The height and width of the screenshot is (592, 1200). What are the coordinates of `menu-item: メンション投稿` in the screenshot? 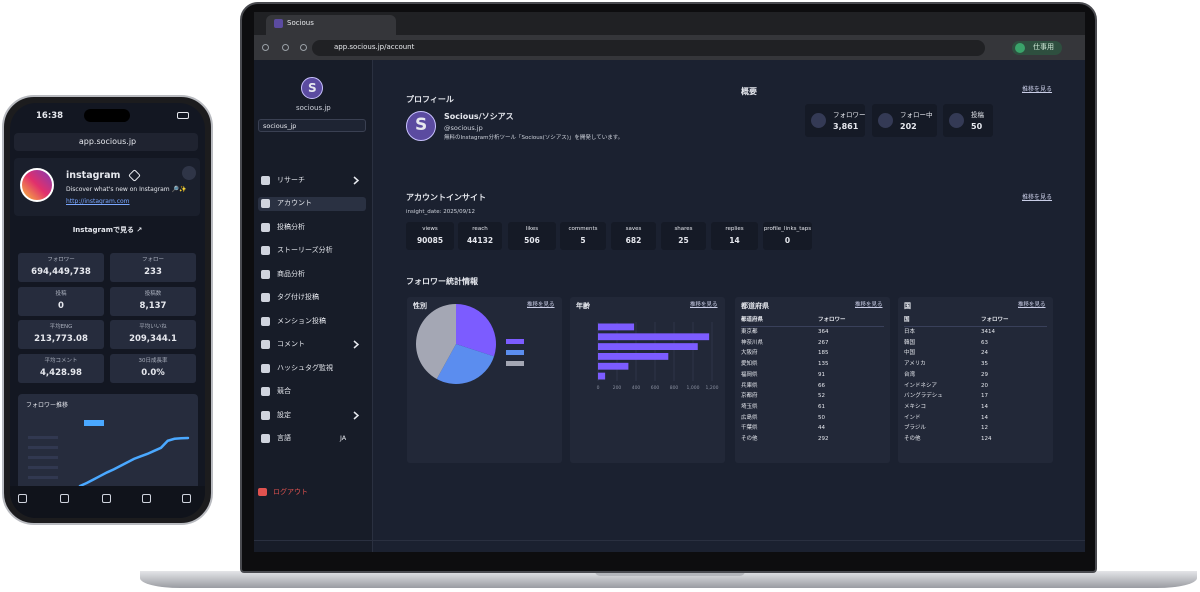 It's located at (301, 321).